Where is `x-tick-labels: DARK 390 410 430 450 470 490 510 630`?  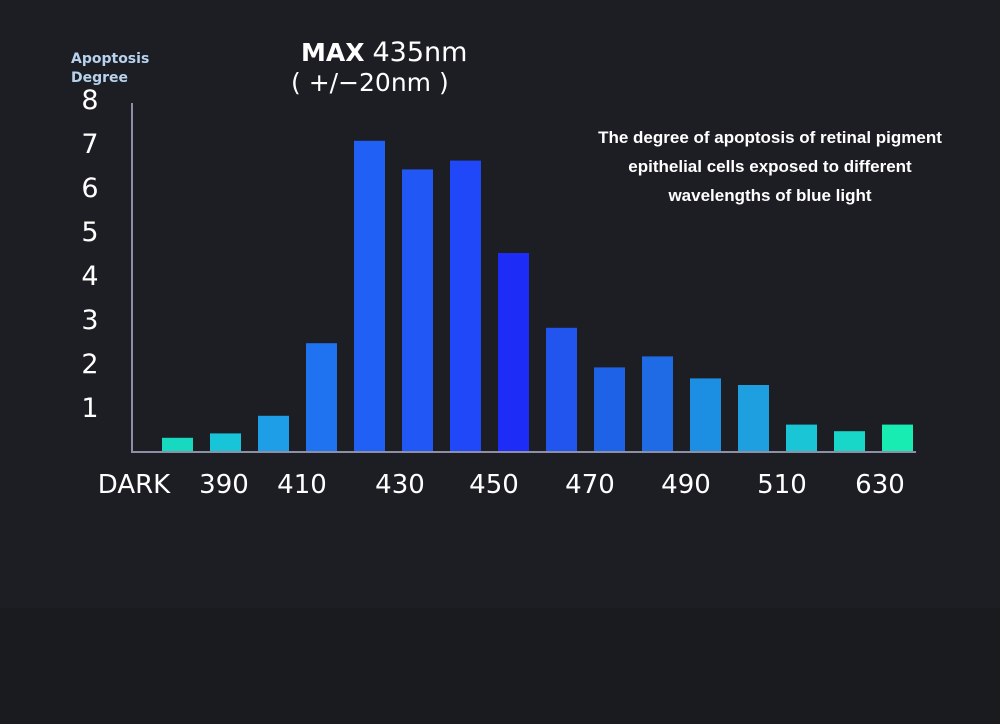
x-tick-labels: DARK 390 410 430 450 470 490 510 630 is located at coordinates (501, 485).